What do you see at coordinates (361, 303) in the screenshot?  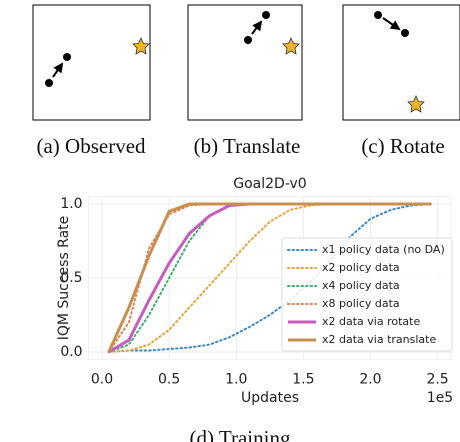 I see `legend-label: x8 policy data` at bounding box center [361, 303].